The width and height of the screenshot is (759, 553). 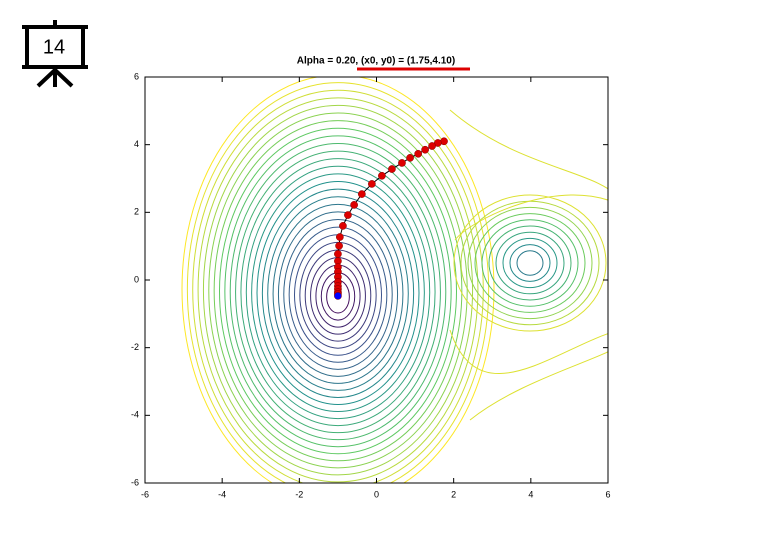 What do you see at coordinates (376, 494) in the screenshot?
I see `x-tick-label: 0` at bounding box center [376, 494].